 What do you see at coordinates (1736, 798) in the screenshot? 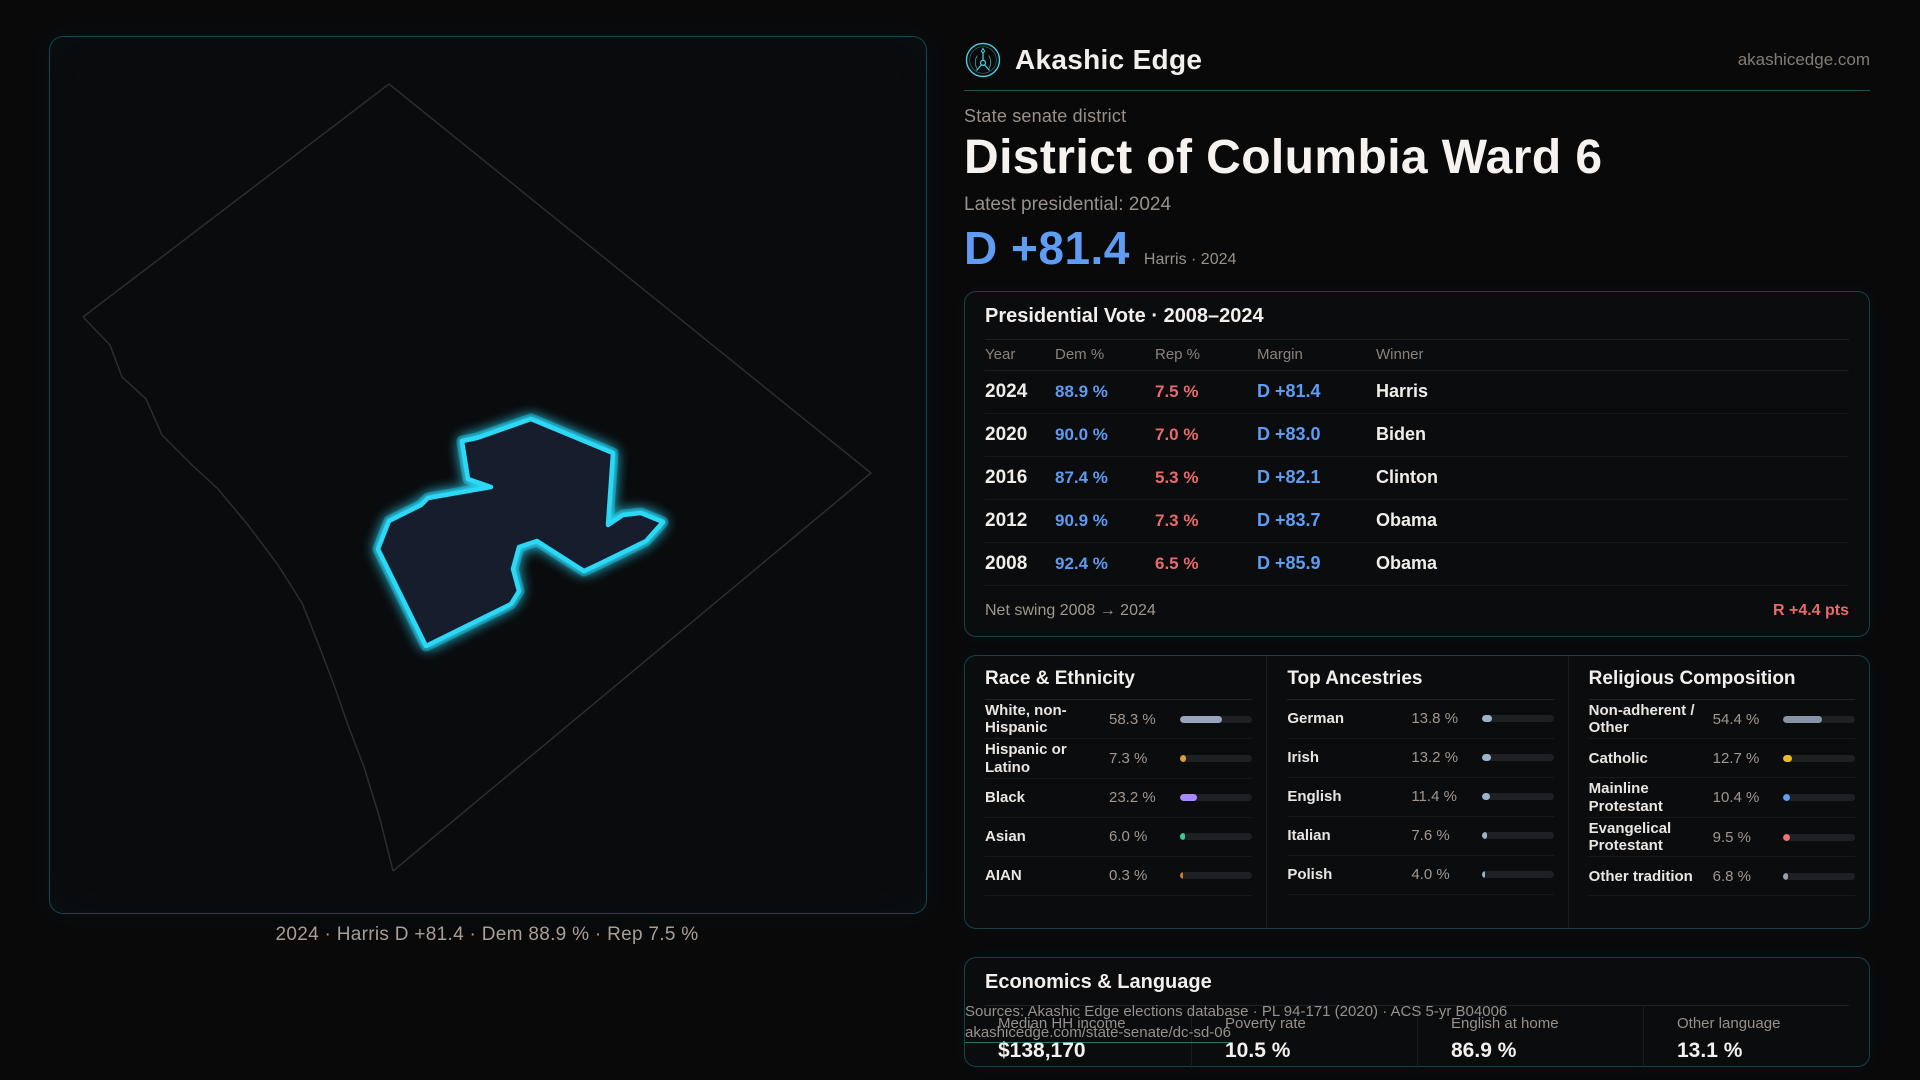
I see `stat-value: 10.4 %` at bounding box center [1736, 798].